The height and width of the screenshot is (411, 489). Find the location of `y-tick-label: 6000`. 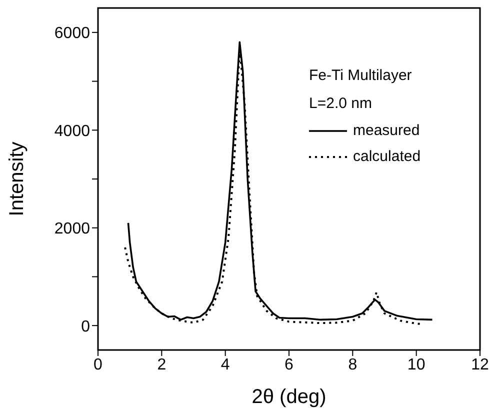

y-tick-label: 6000 is located at coordinates (72, 33).